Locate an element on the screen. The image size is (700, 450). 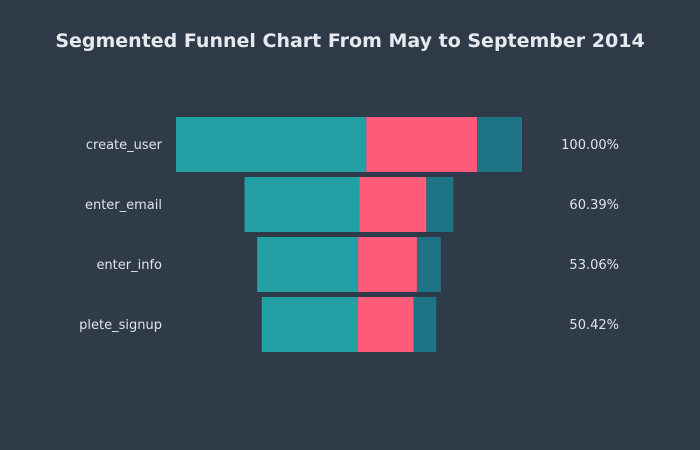
percent-label-enter_email: 60.39% is located at coordinates (594, 205).